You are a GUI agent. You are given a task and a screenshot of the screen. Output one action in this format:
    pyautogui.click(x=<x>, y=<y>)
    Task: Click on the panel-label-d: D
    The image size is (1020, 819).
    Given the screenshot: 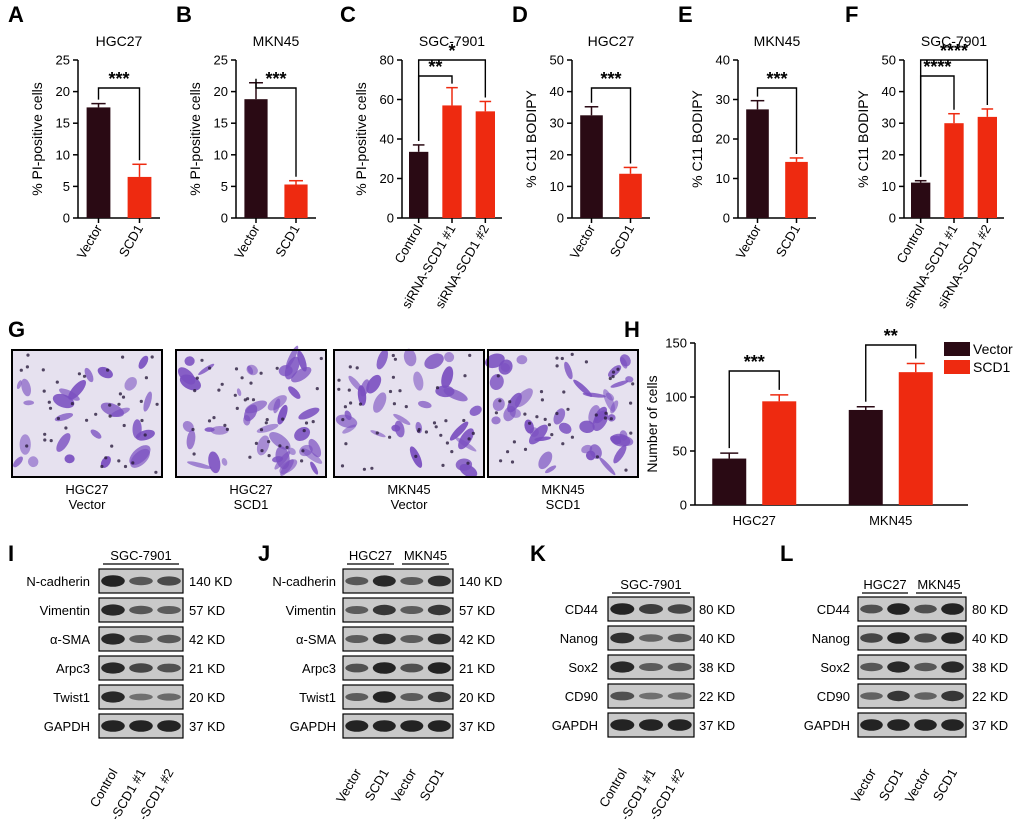 What is the action you would take?
    pyautogui.click(x=520, y=14)
    